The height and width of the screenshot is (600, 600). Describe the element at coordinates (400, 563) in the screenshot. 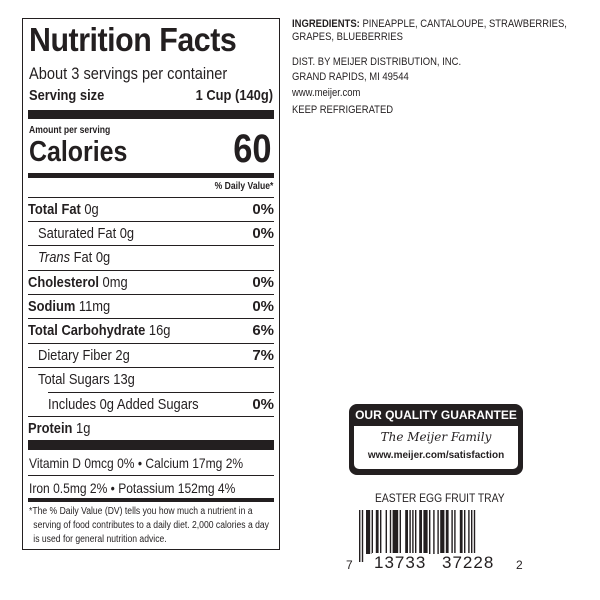

I see `barcode-digits-left: 13733` at that location.